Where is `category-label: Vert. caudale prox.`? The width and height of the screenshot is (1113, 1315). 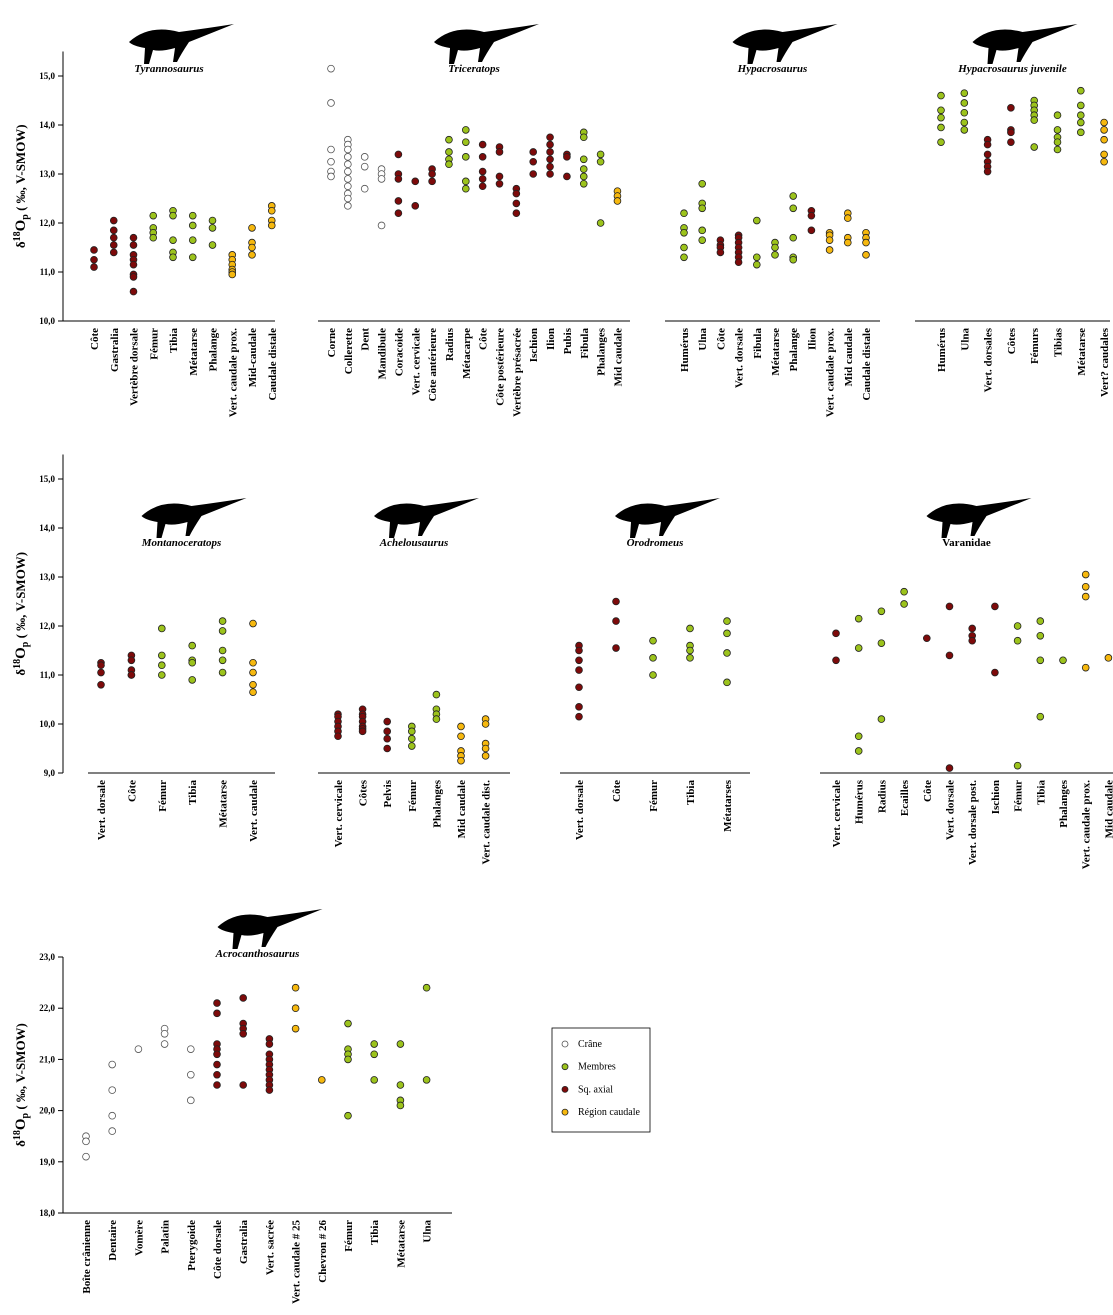 category-label: Vert. caudale prox. is located at coordinates (233, 372).